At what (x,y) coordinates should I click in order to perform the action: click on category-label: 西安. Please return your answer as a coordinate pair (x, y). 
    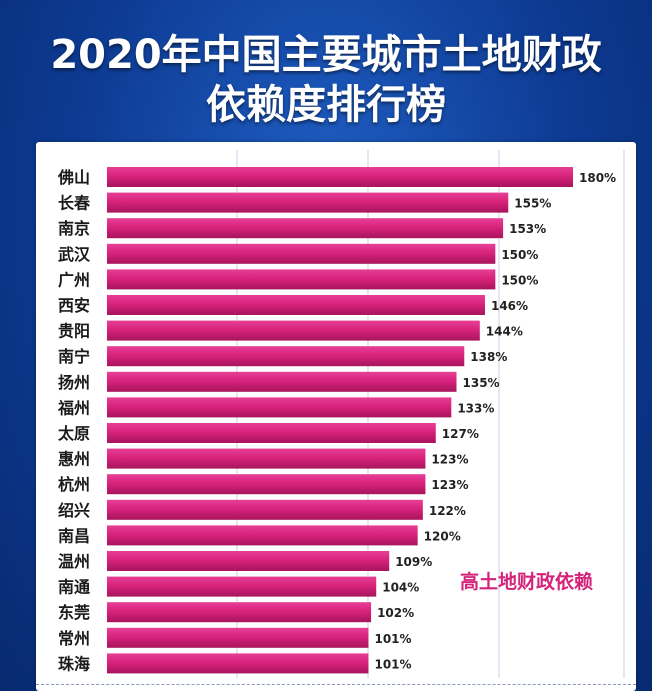
    Looking at the image, I should click on (74, 305).